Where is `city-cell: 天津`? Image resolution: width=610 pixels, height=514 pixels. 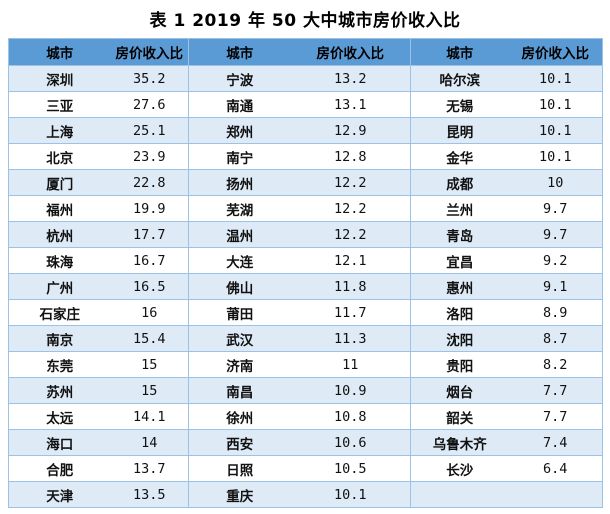
city-cell: 天津 is located at coordinates (59, 494).